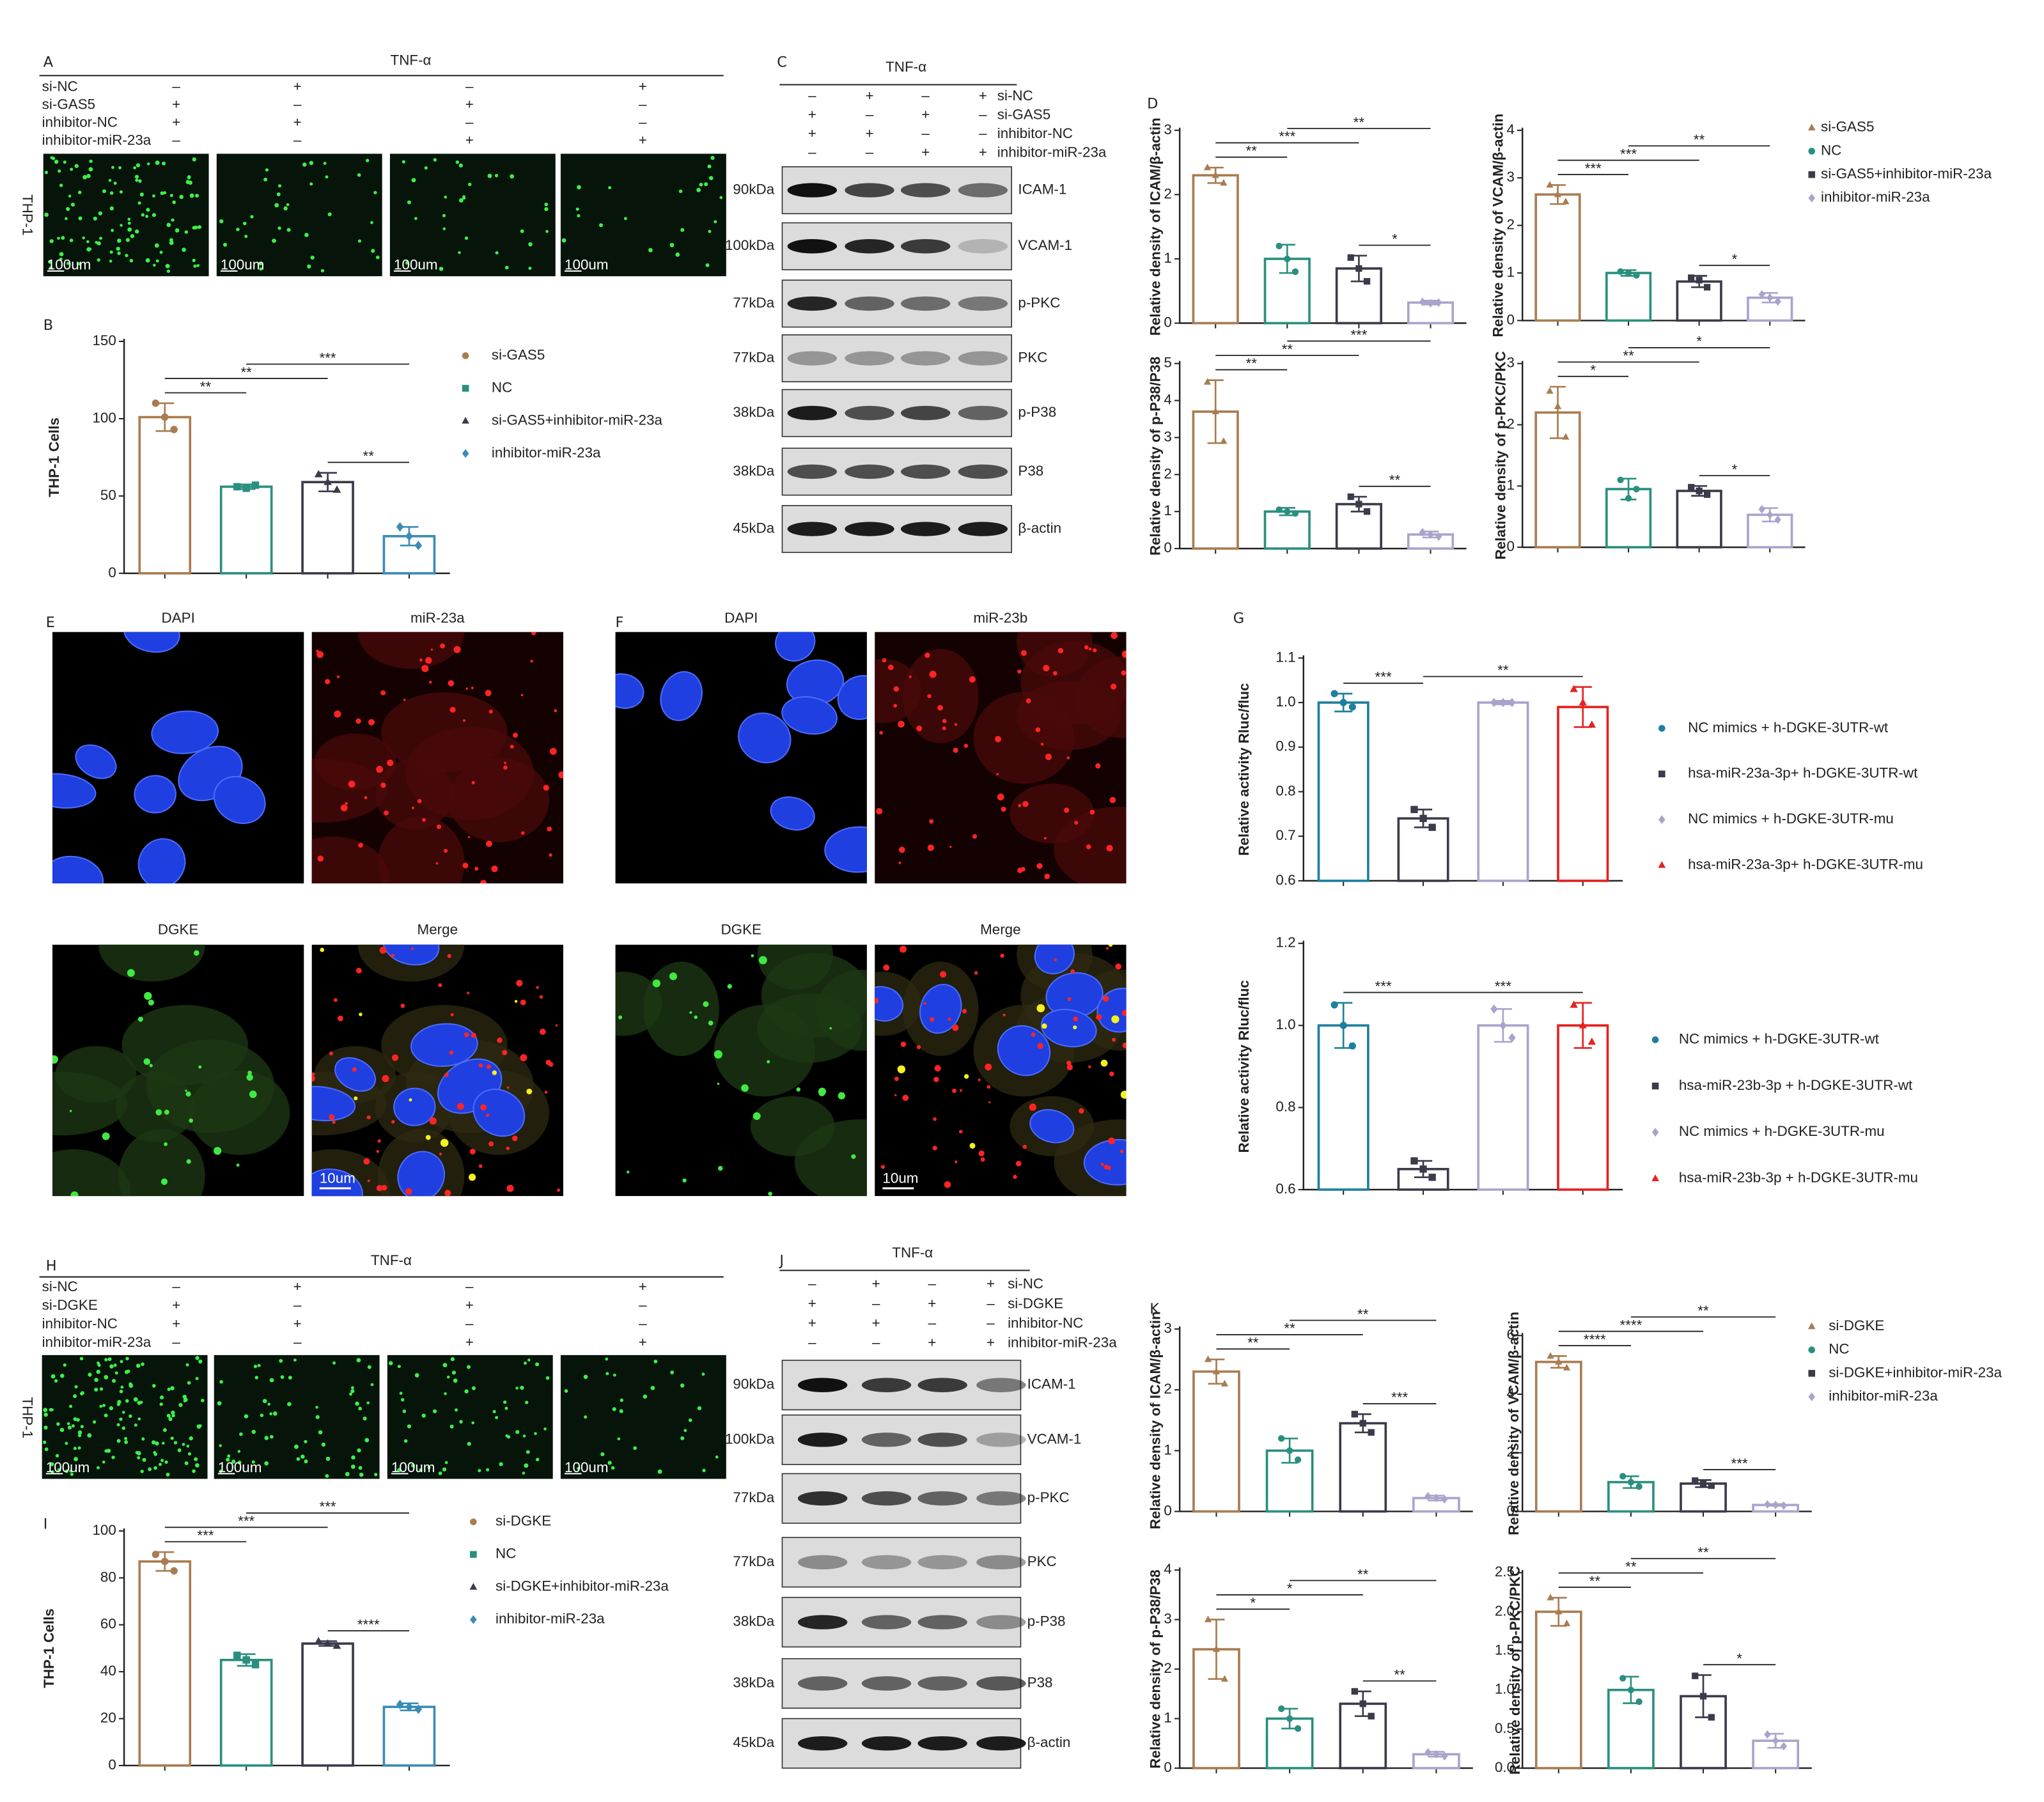 The height and width of the screenshot is (1802, 2044). Describe the element at coordinates (582, 1586) in the screenshot. I see `legend-label: si-DGKE+inhibitor-miR-23a` at that location.